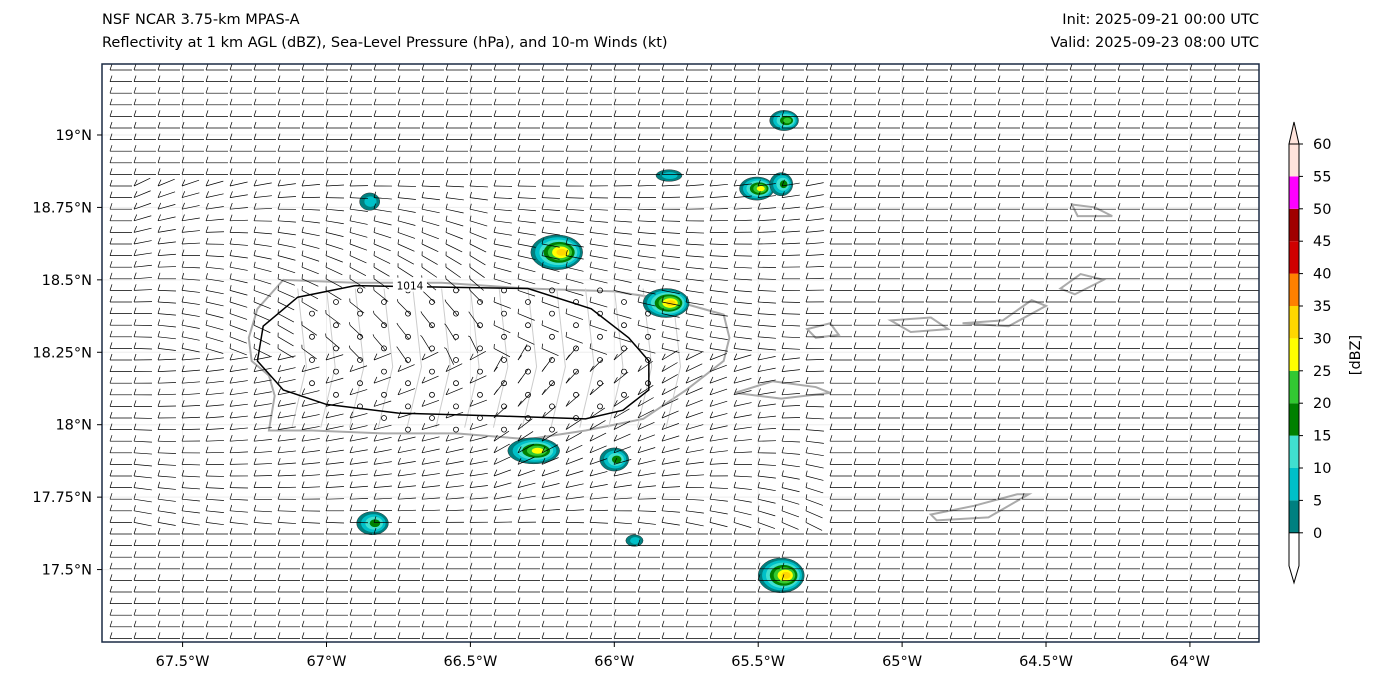 This screenshot has height=687, width=1378. What do you see at coordinates (1091, 210) in the screenshot?
I see `coastline-anegada` at bounding box center [1091, 210].